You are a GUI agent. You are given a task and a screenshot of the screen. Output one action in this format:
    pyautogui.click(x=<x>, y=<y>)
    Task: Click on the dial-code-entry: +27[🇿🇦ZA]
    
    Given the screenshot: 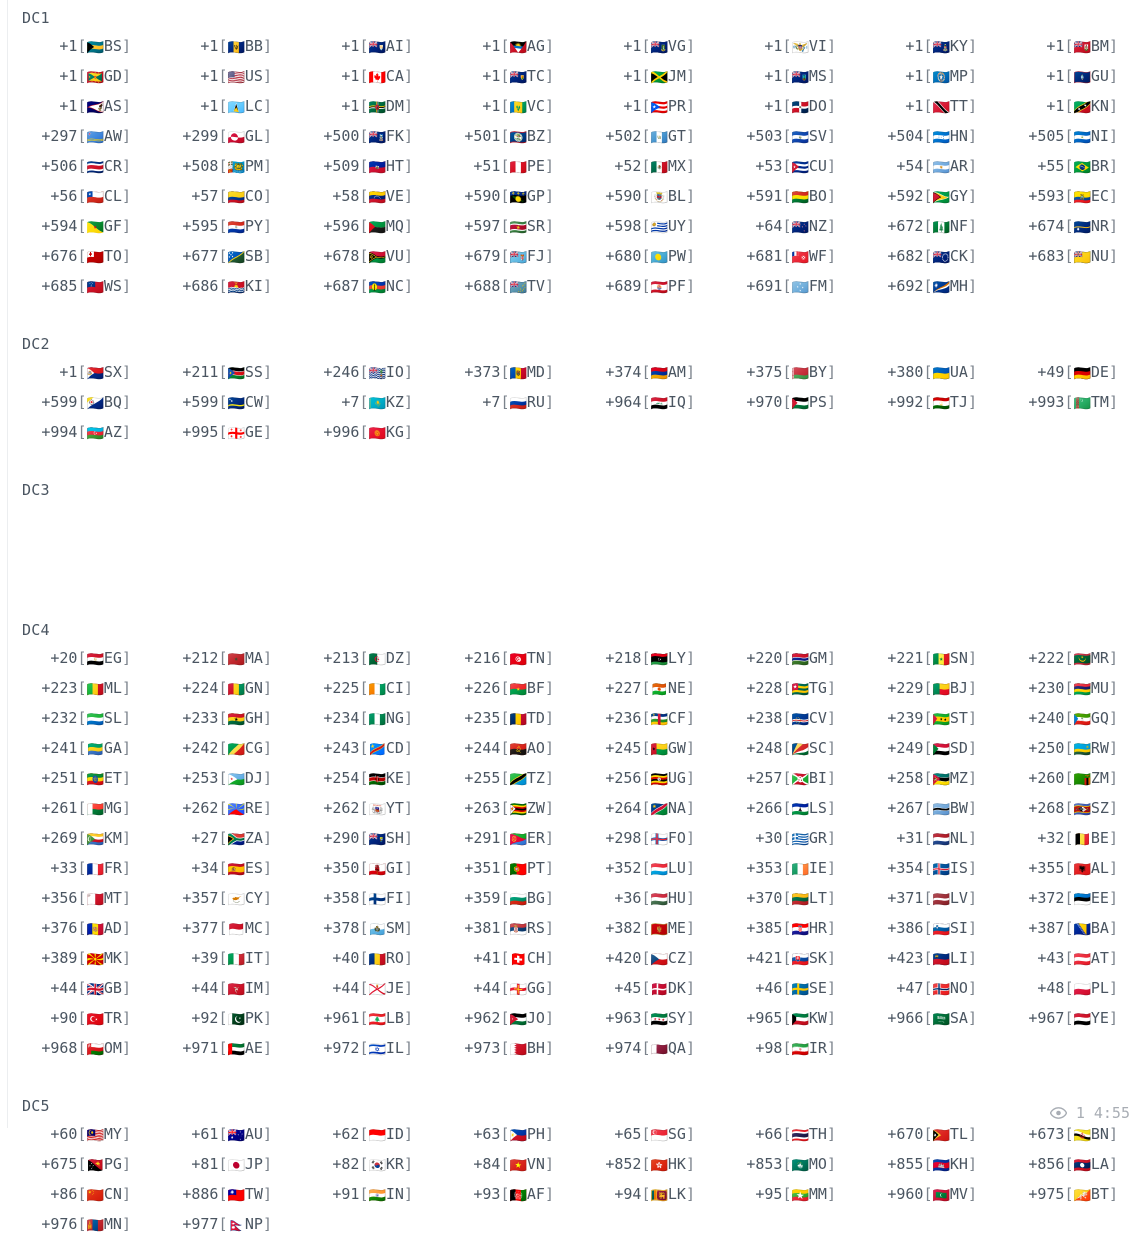 What is the action you would take?
    pyautogui.click(x=223, y=839)
    